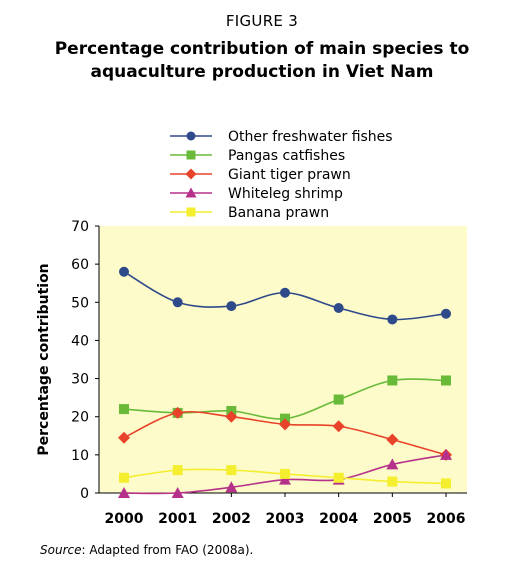 The width and height of the screenshot is (524, 564). Describe the element at coordinates (80, 418) in the screenshot. I see `y-tick-label: 20` at that location.